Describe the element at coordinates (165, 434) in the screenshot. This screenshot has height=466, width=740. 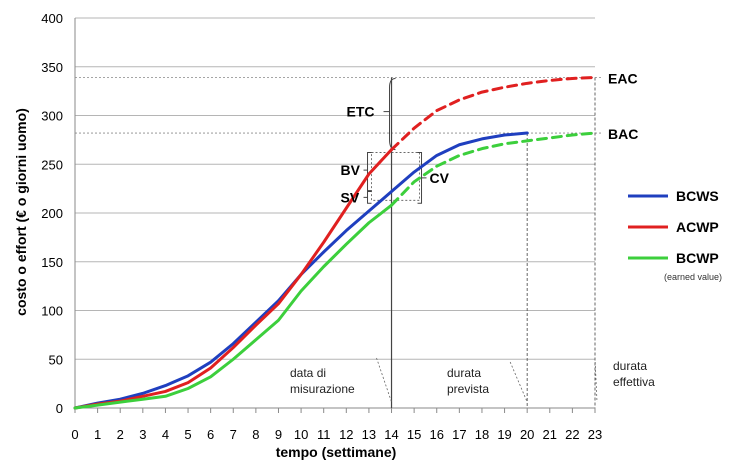
I see `x-tick-label-4: 4` at that location.